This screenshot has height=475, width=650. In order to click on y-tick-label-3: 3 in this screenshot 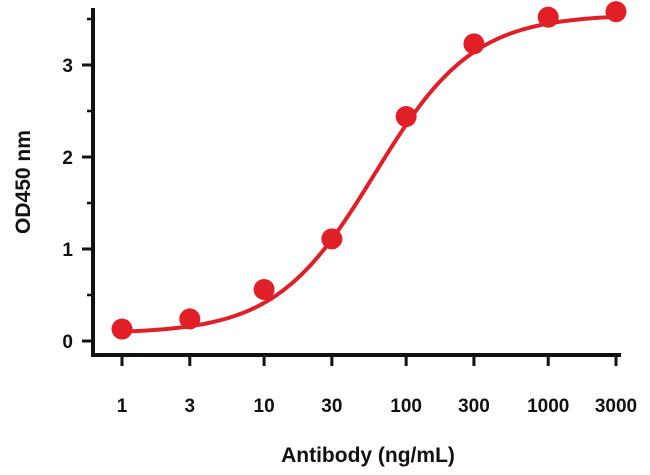, I will do `click(67, 66)`.